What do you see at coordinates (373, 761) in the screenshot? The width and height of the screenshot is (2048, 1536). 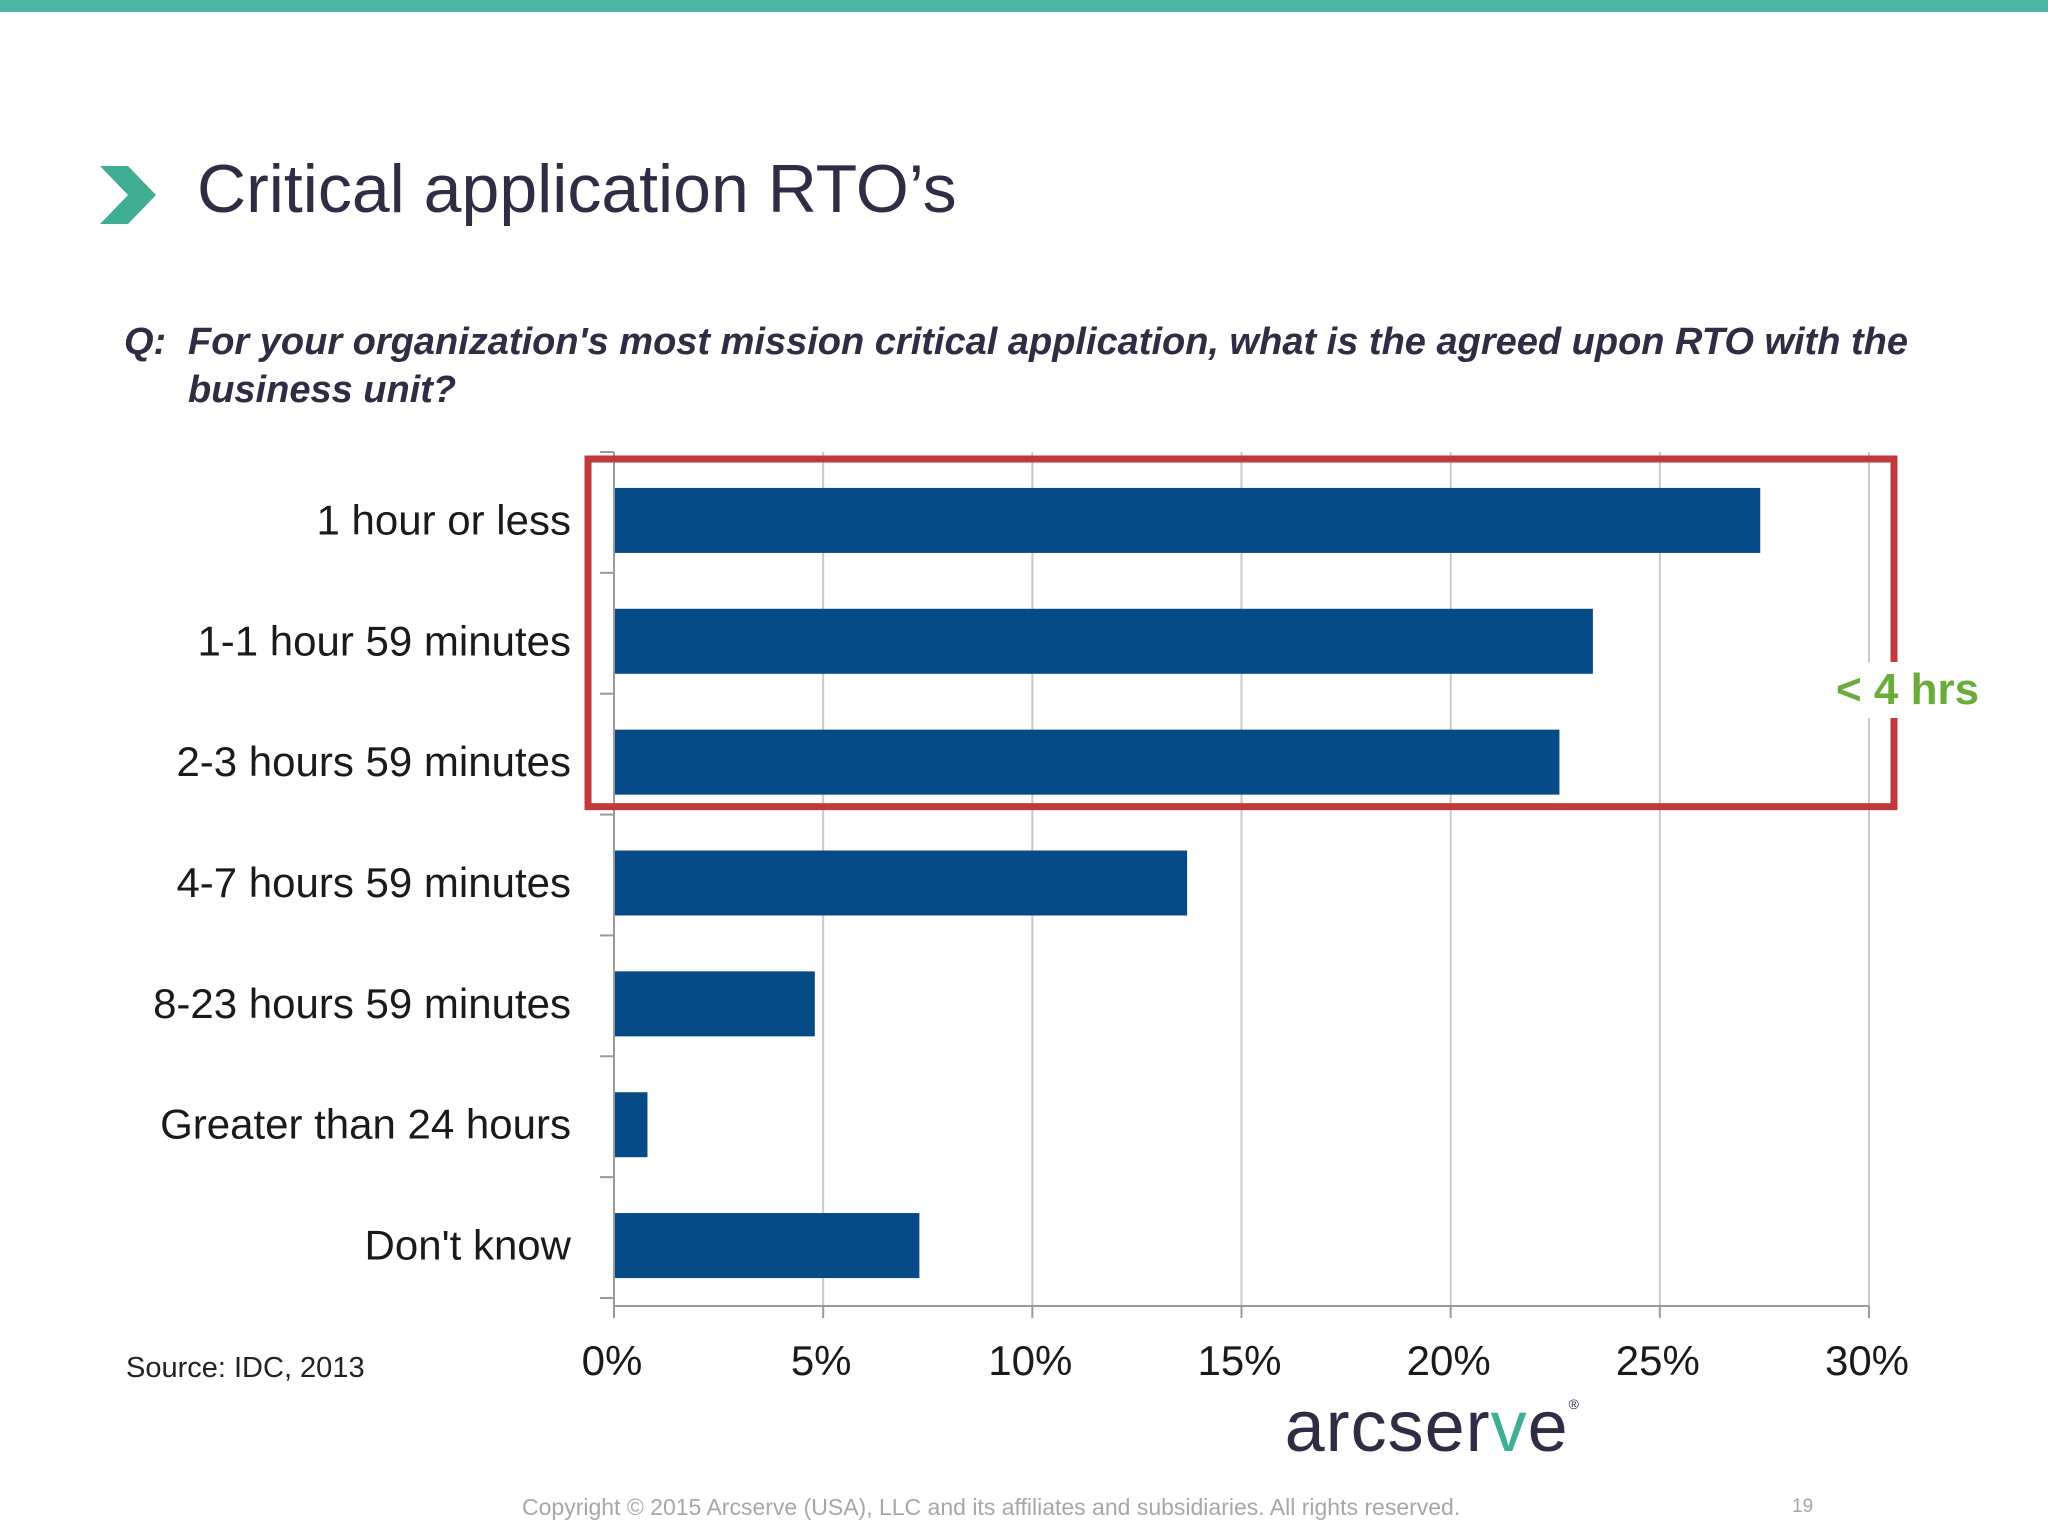 I see `category-label-2: 2-3 hours 59 minutes` at bounding box center [373, 761].